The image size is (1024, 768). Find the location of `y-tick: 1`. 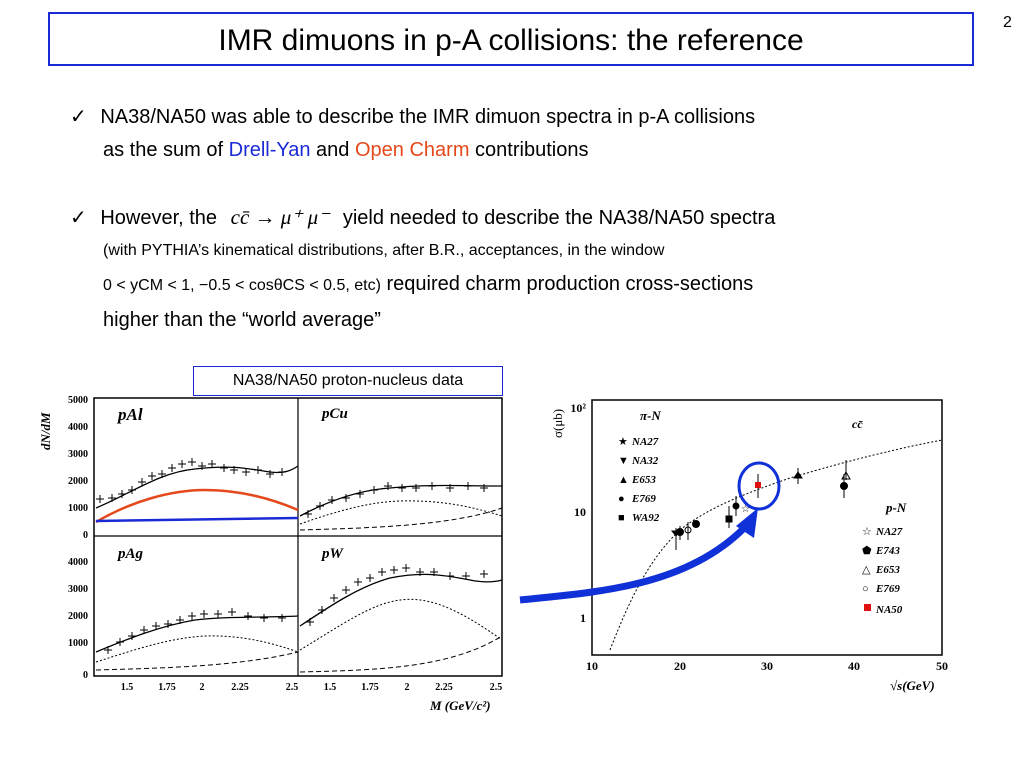

y-tick: 1 is located at coordinates (583, 618).